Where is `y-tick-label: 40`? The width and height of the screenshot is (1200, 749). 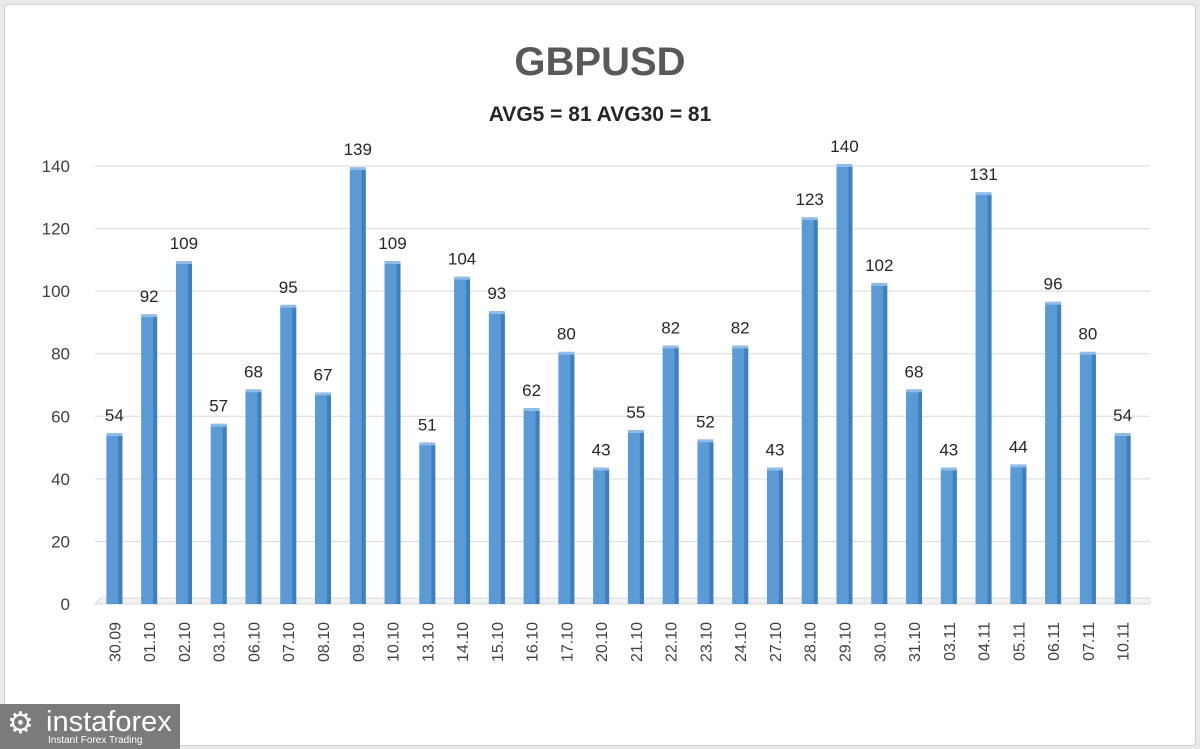 y-tick-label: 40 is located at coordinates (60, 479).